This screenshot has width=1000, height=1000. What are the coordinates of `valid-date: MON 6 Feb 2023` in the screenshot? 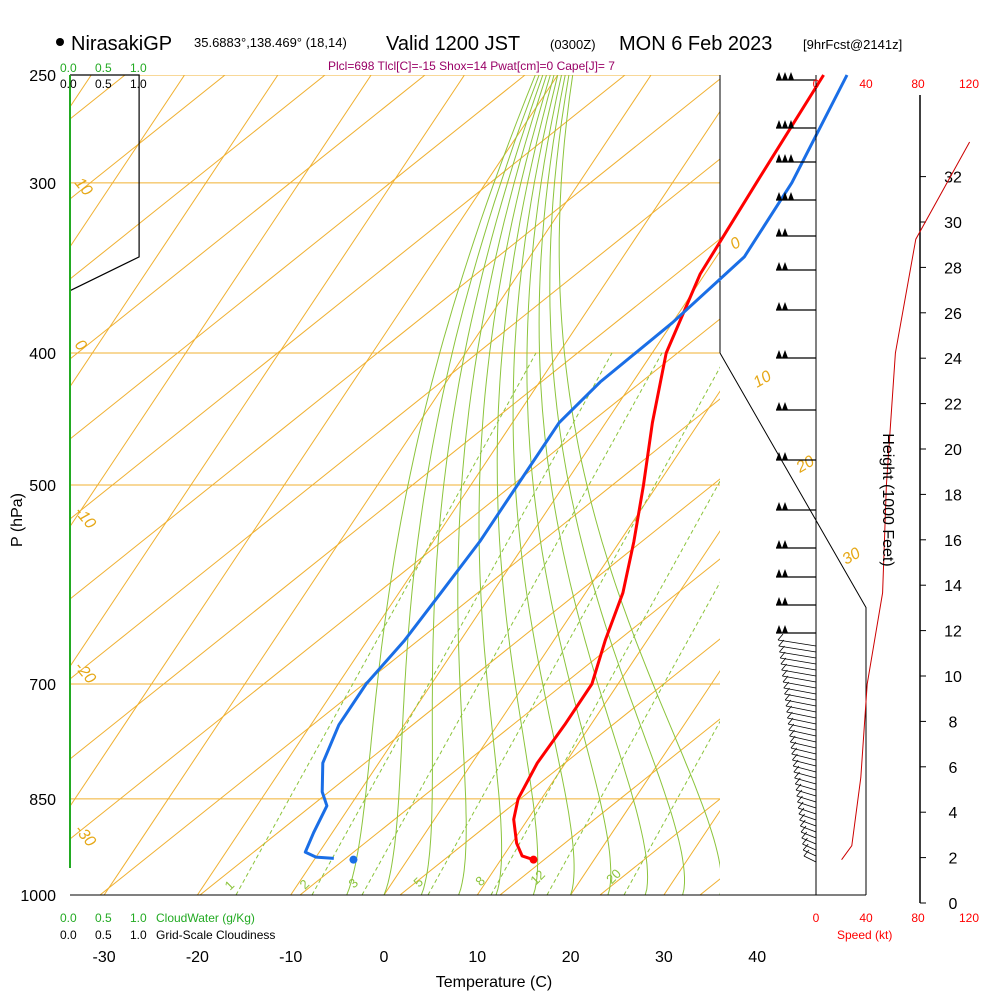 It's located at (695, 44).